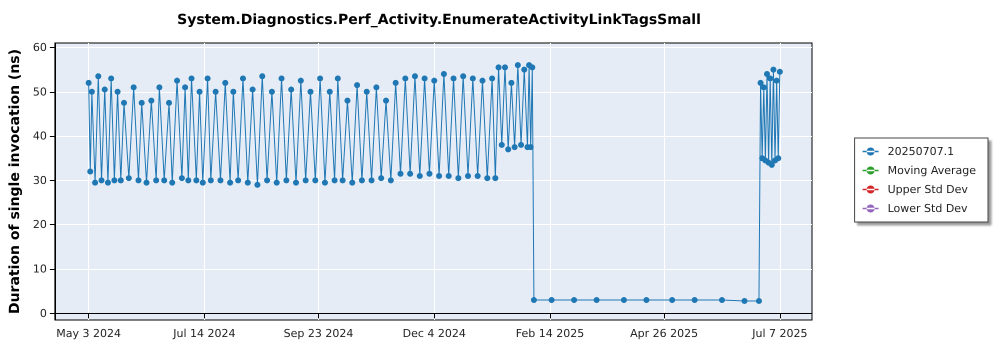 The width and height of the screenshot is (1000, 350). Describe the element at coordinates (664, 333) in the screenshot. I see `x-tick-label: Apr 26 2025` at that location.